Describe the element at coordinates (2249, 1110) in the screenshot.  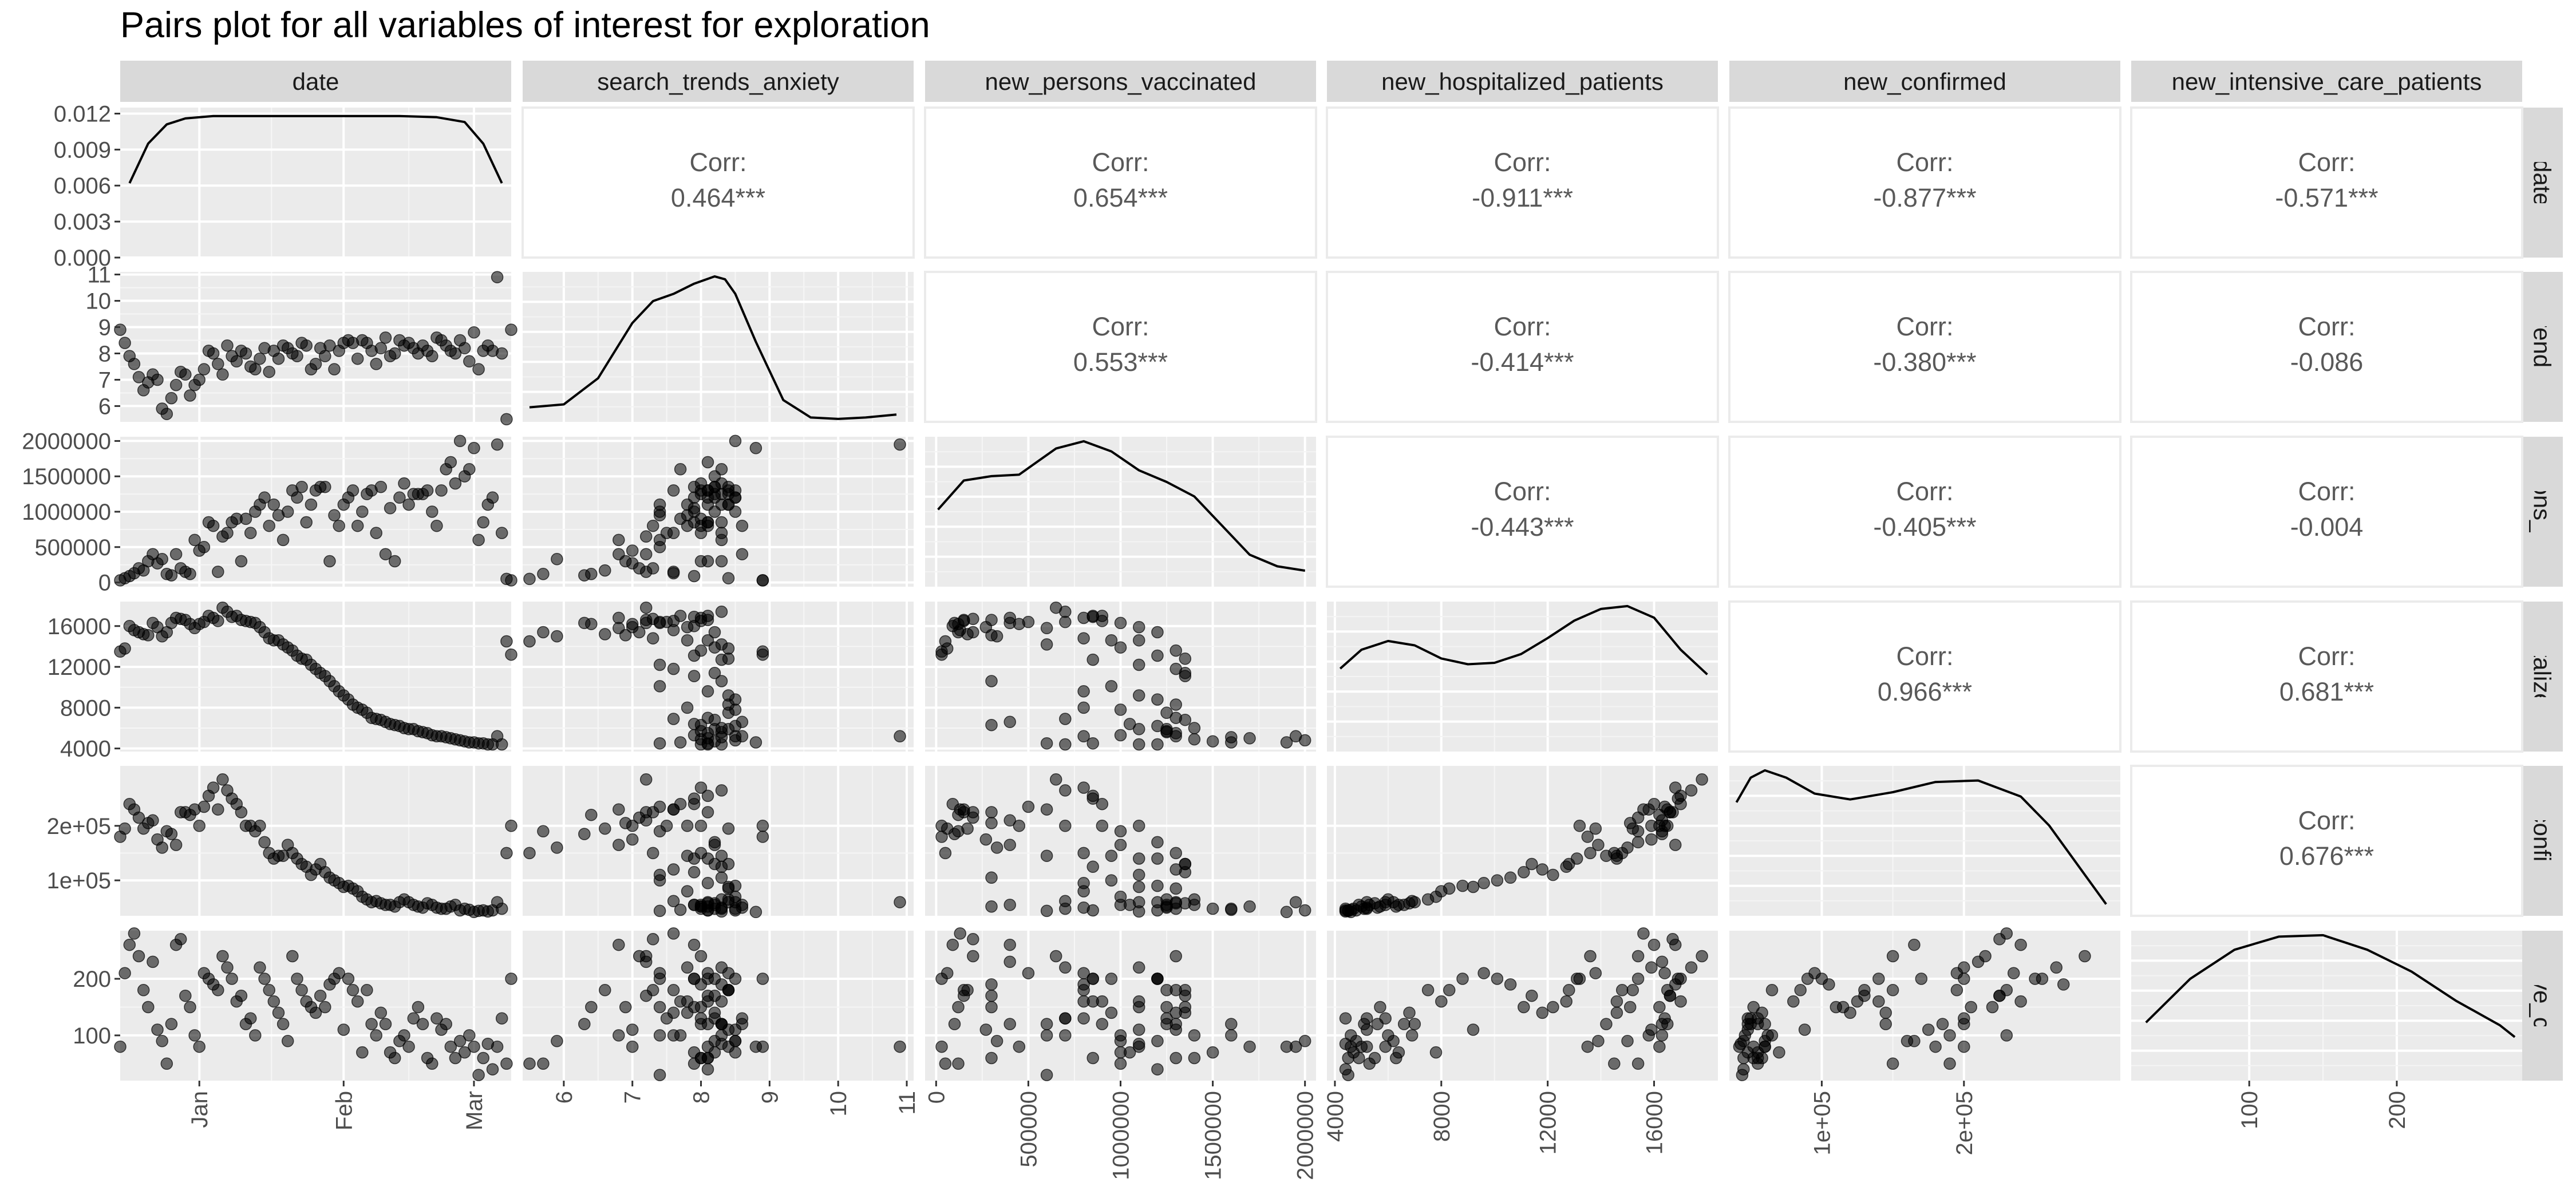
I see `x-tick-label: 100` at that location.